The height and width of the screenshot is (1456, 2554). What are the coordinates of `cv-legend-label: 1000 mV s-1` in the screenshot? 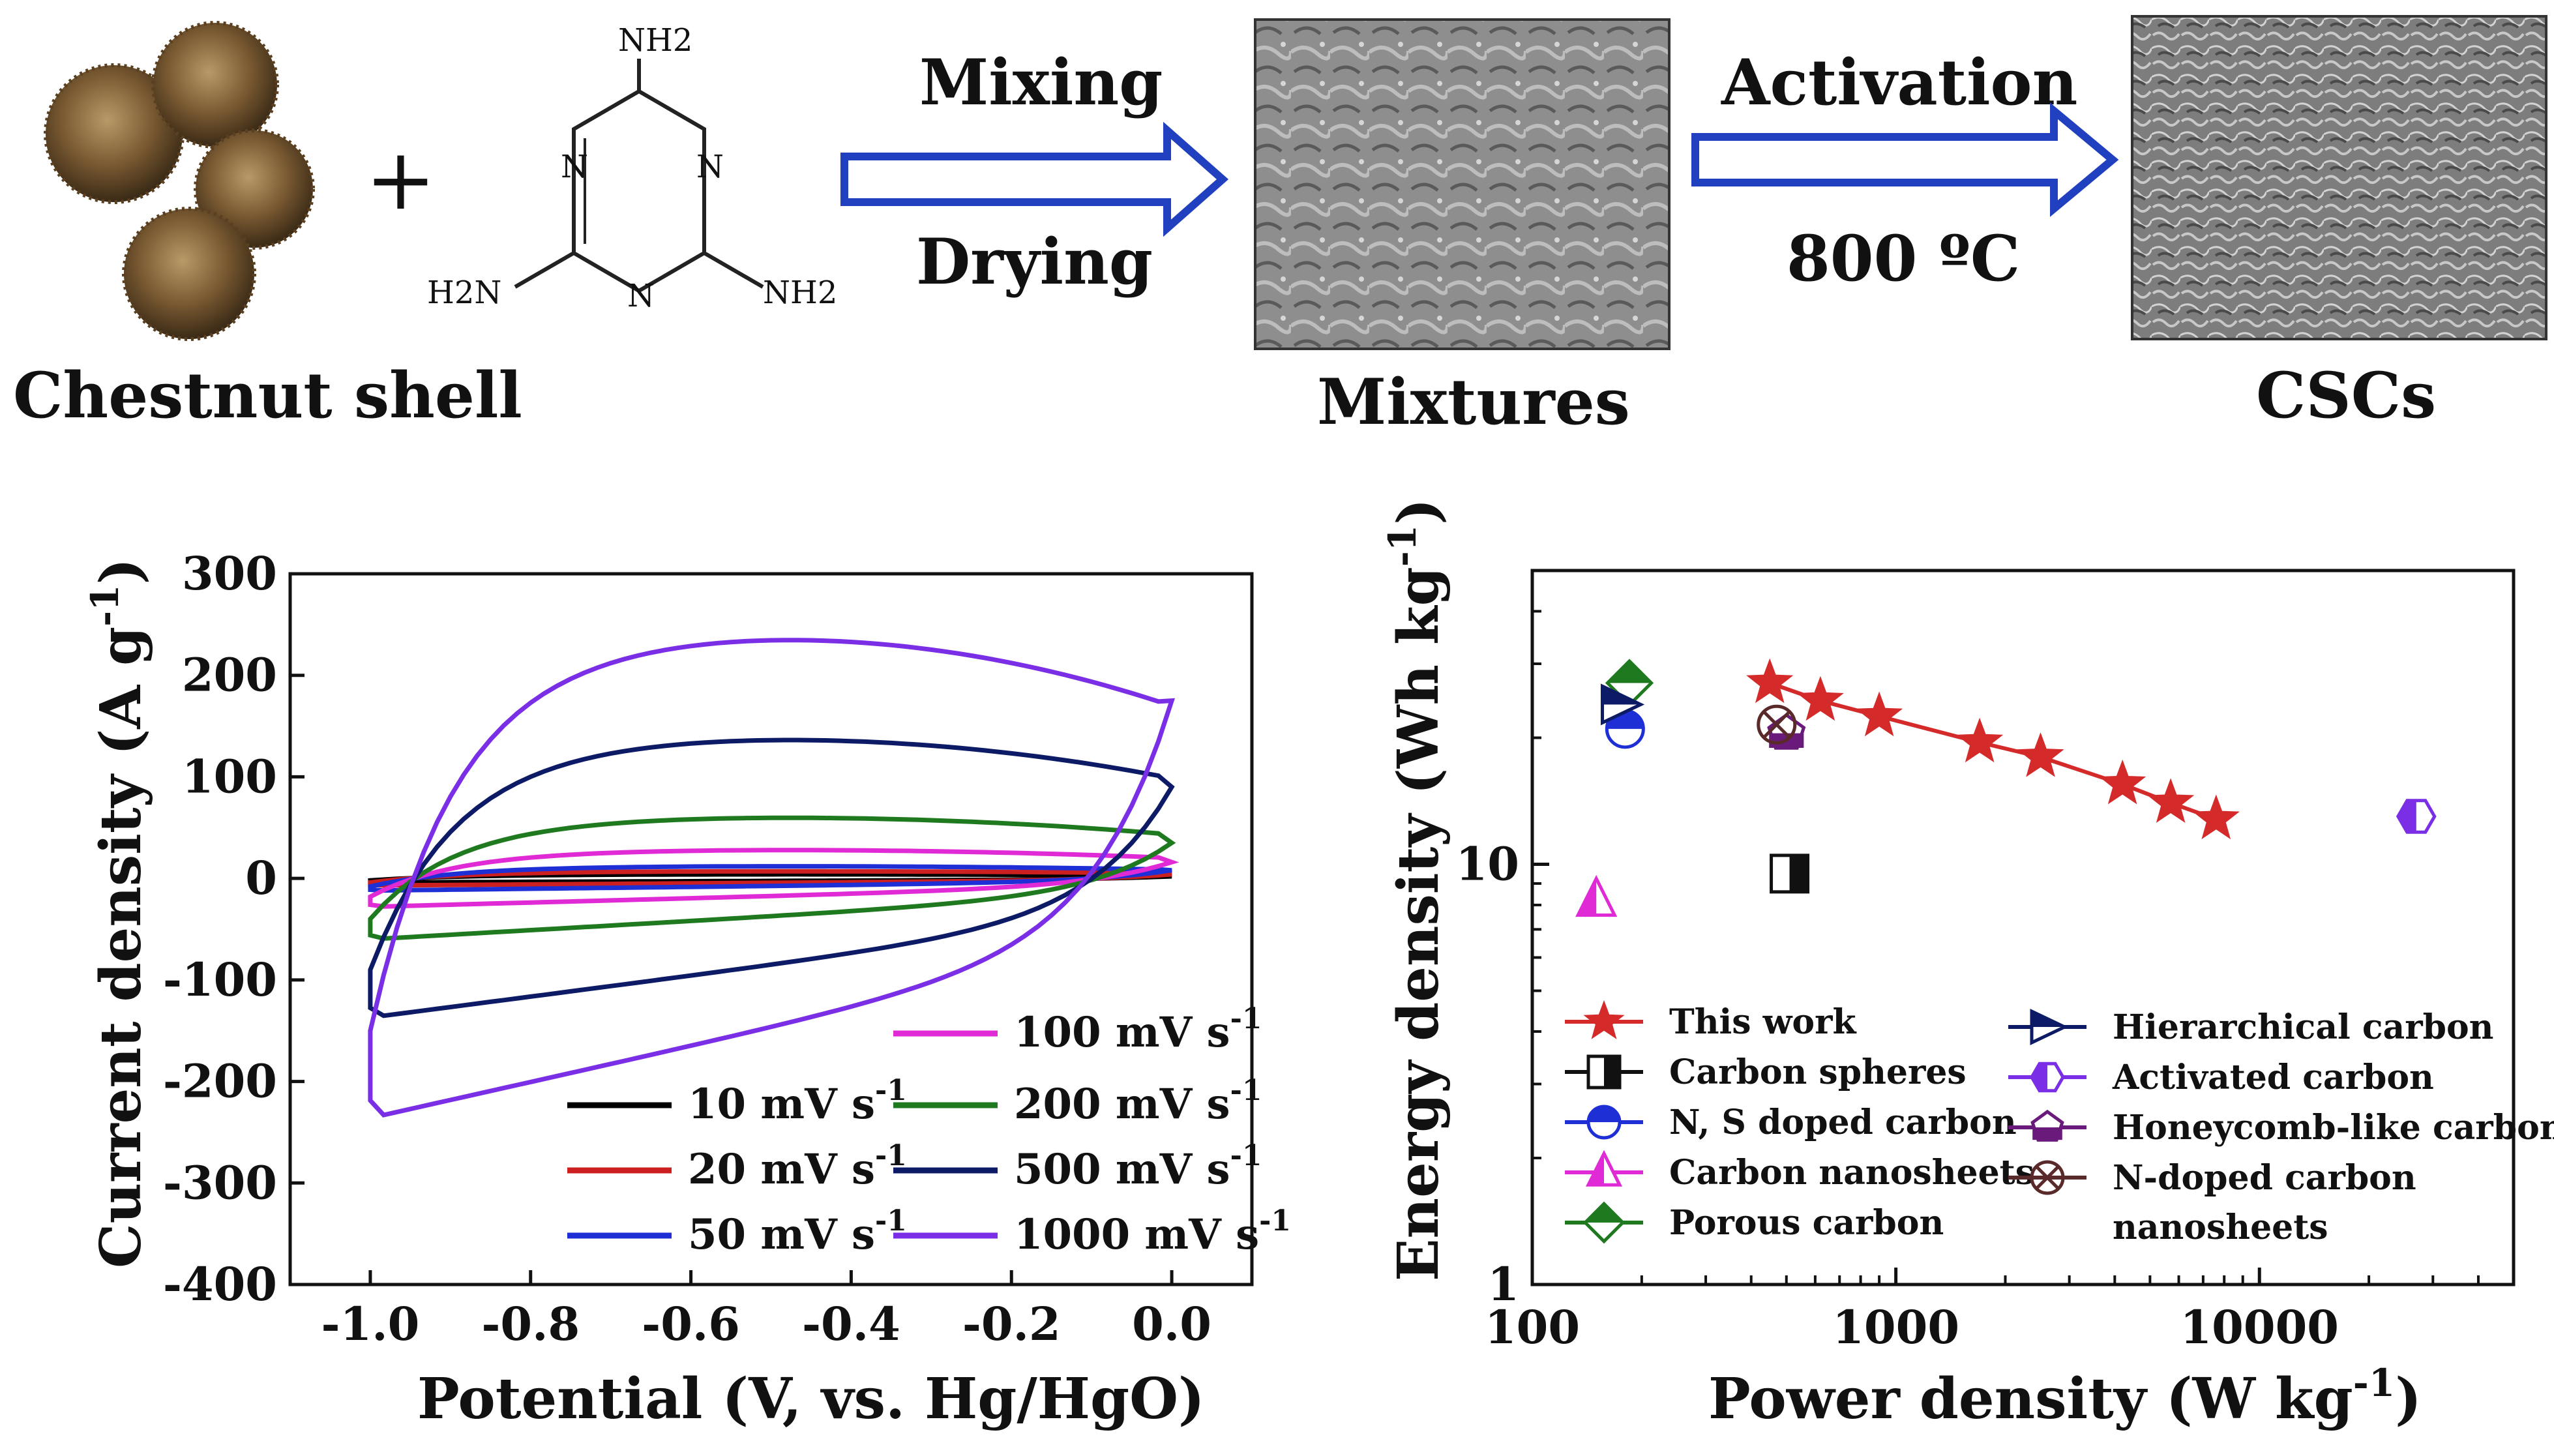 It's located at (1152, 1231).